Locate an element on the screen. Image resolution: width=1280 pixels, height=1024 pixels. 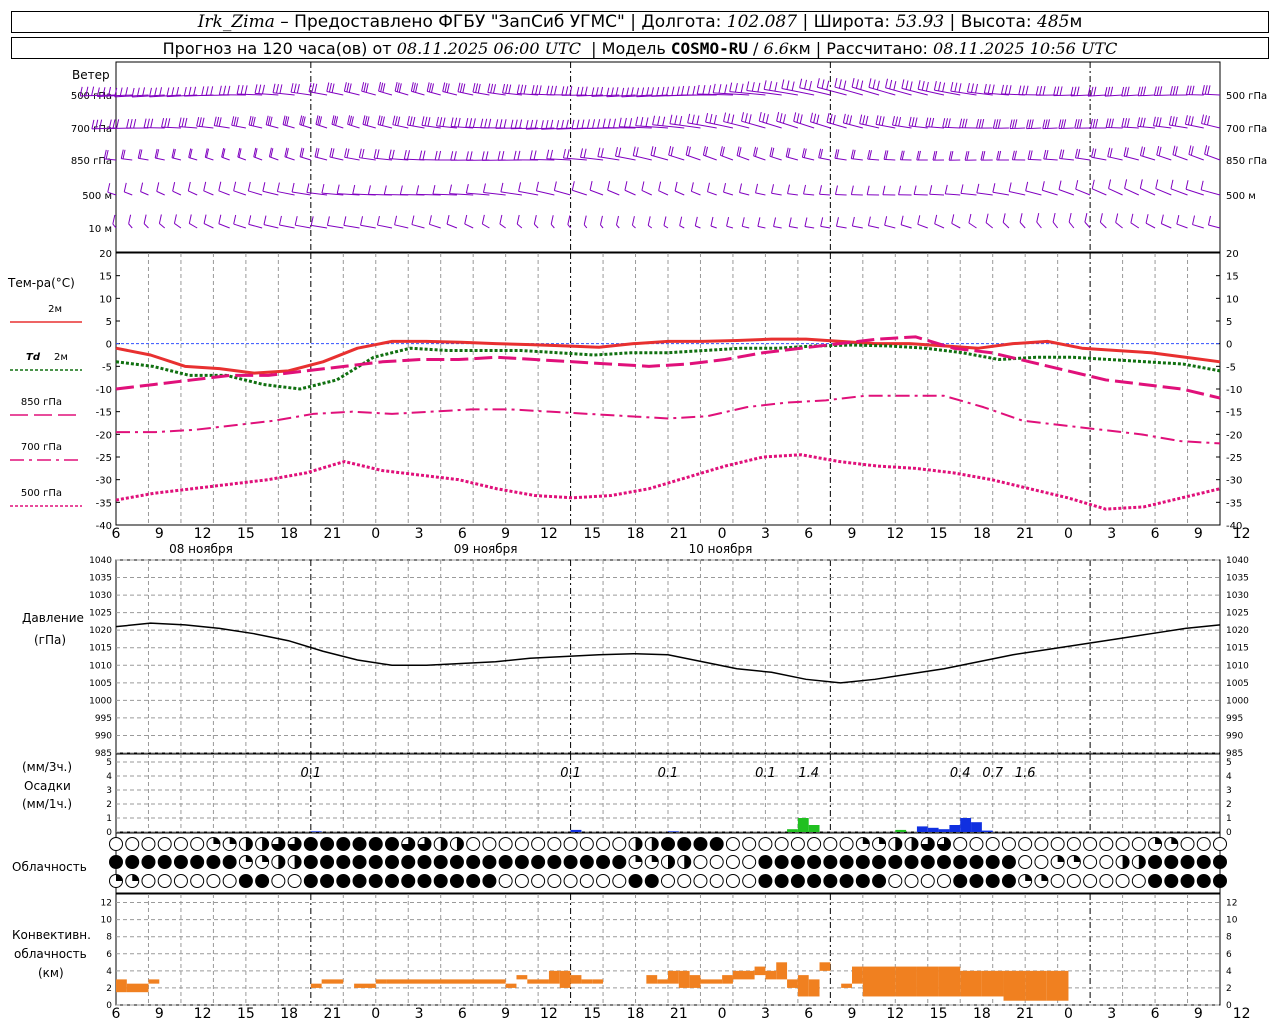
pressure-ytick-left: 990 is located at coordinates (103, 736).